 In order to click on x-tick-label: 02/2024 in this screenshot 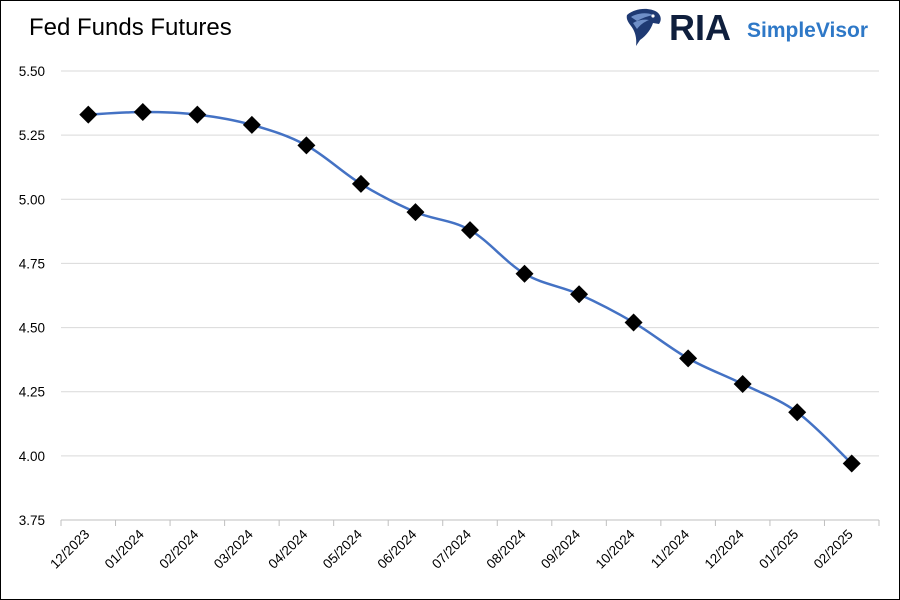, I will do `click(178, 548)`.